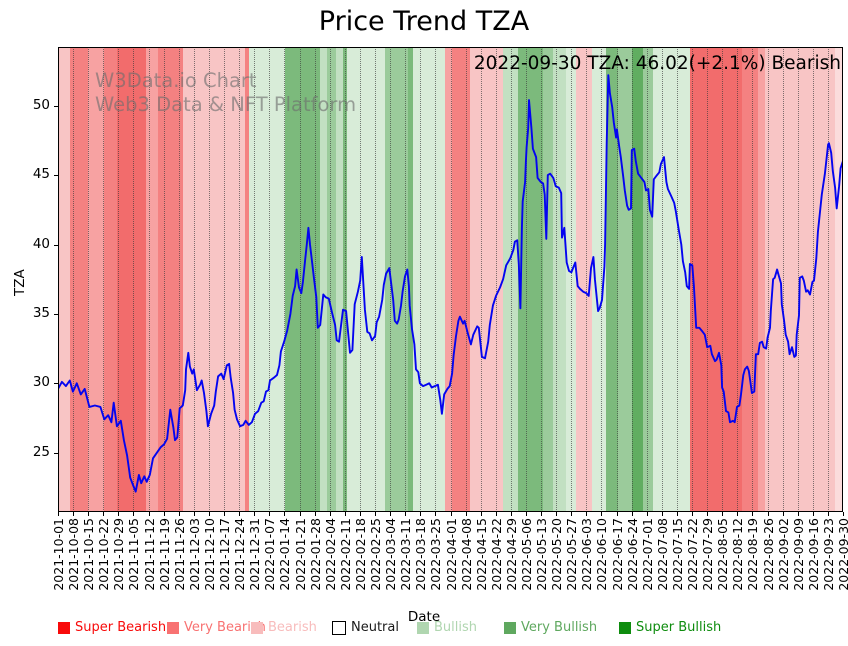 The image size is (848, 646). I want to click on x-axis-title: Date, so click(424, 617).